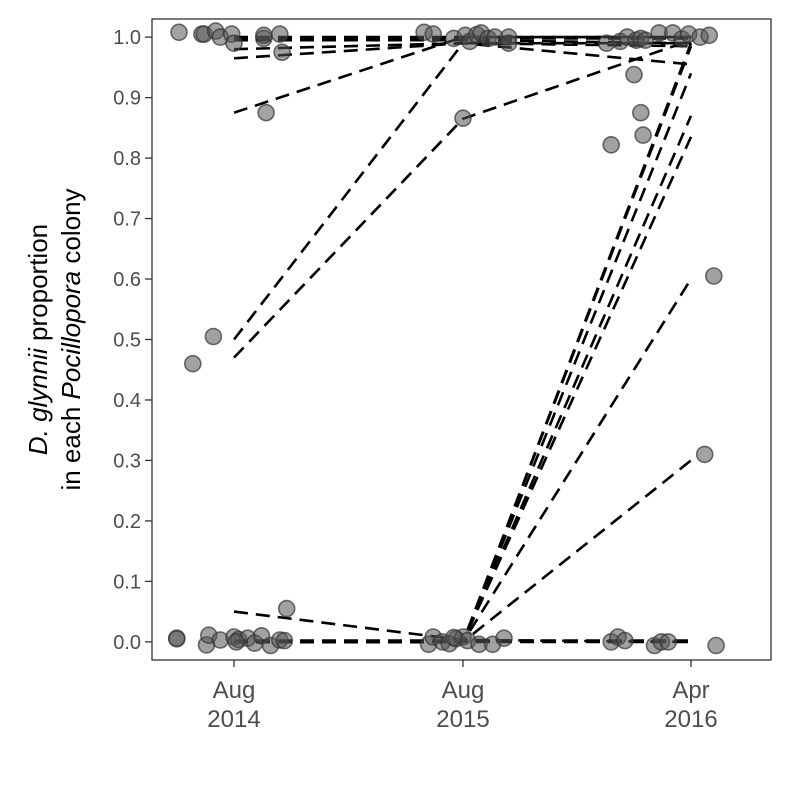 The width and height of the screenshot is (791, 791). What do you see at coordinates (71, 229) in the screenshot?
I see `y-axis-title-segment: colony` at bounding box center [71, 229].